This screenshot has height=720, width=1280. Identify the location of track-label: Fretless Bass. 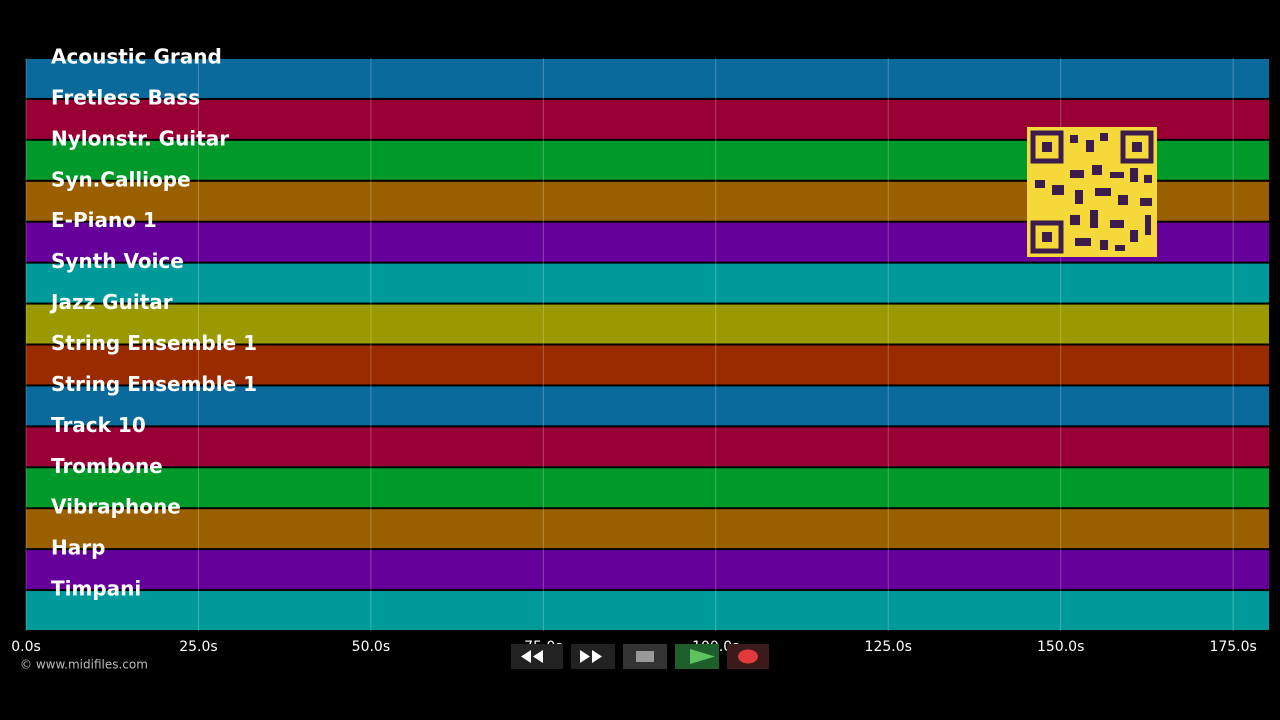
(125, 97).